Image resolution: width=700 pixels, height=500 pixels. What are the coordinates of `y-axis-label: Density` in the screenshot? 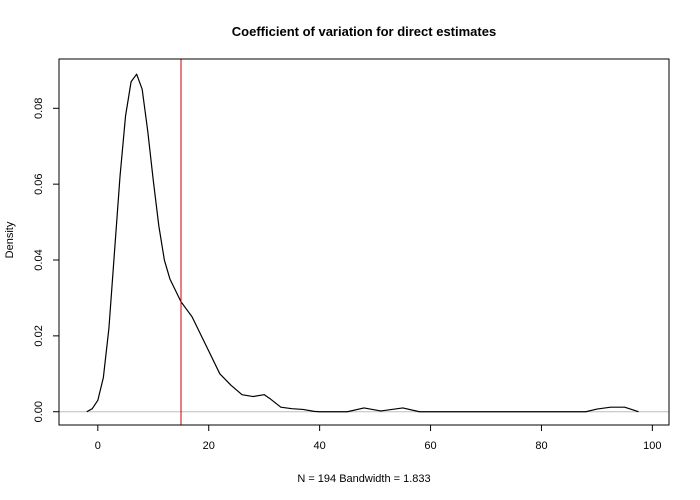 It's located at (10, 239).